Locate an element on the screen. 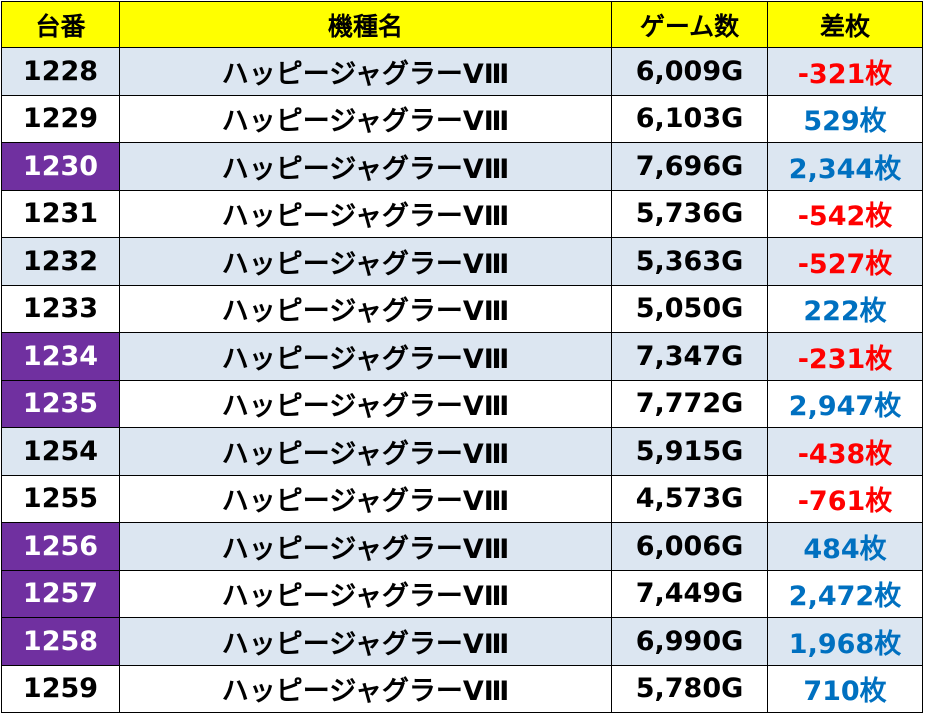  coin-difference: -527枚 is located at coordinates (845, 261).